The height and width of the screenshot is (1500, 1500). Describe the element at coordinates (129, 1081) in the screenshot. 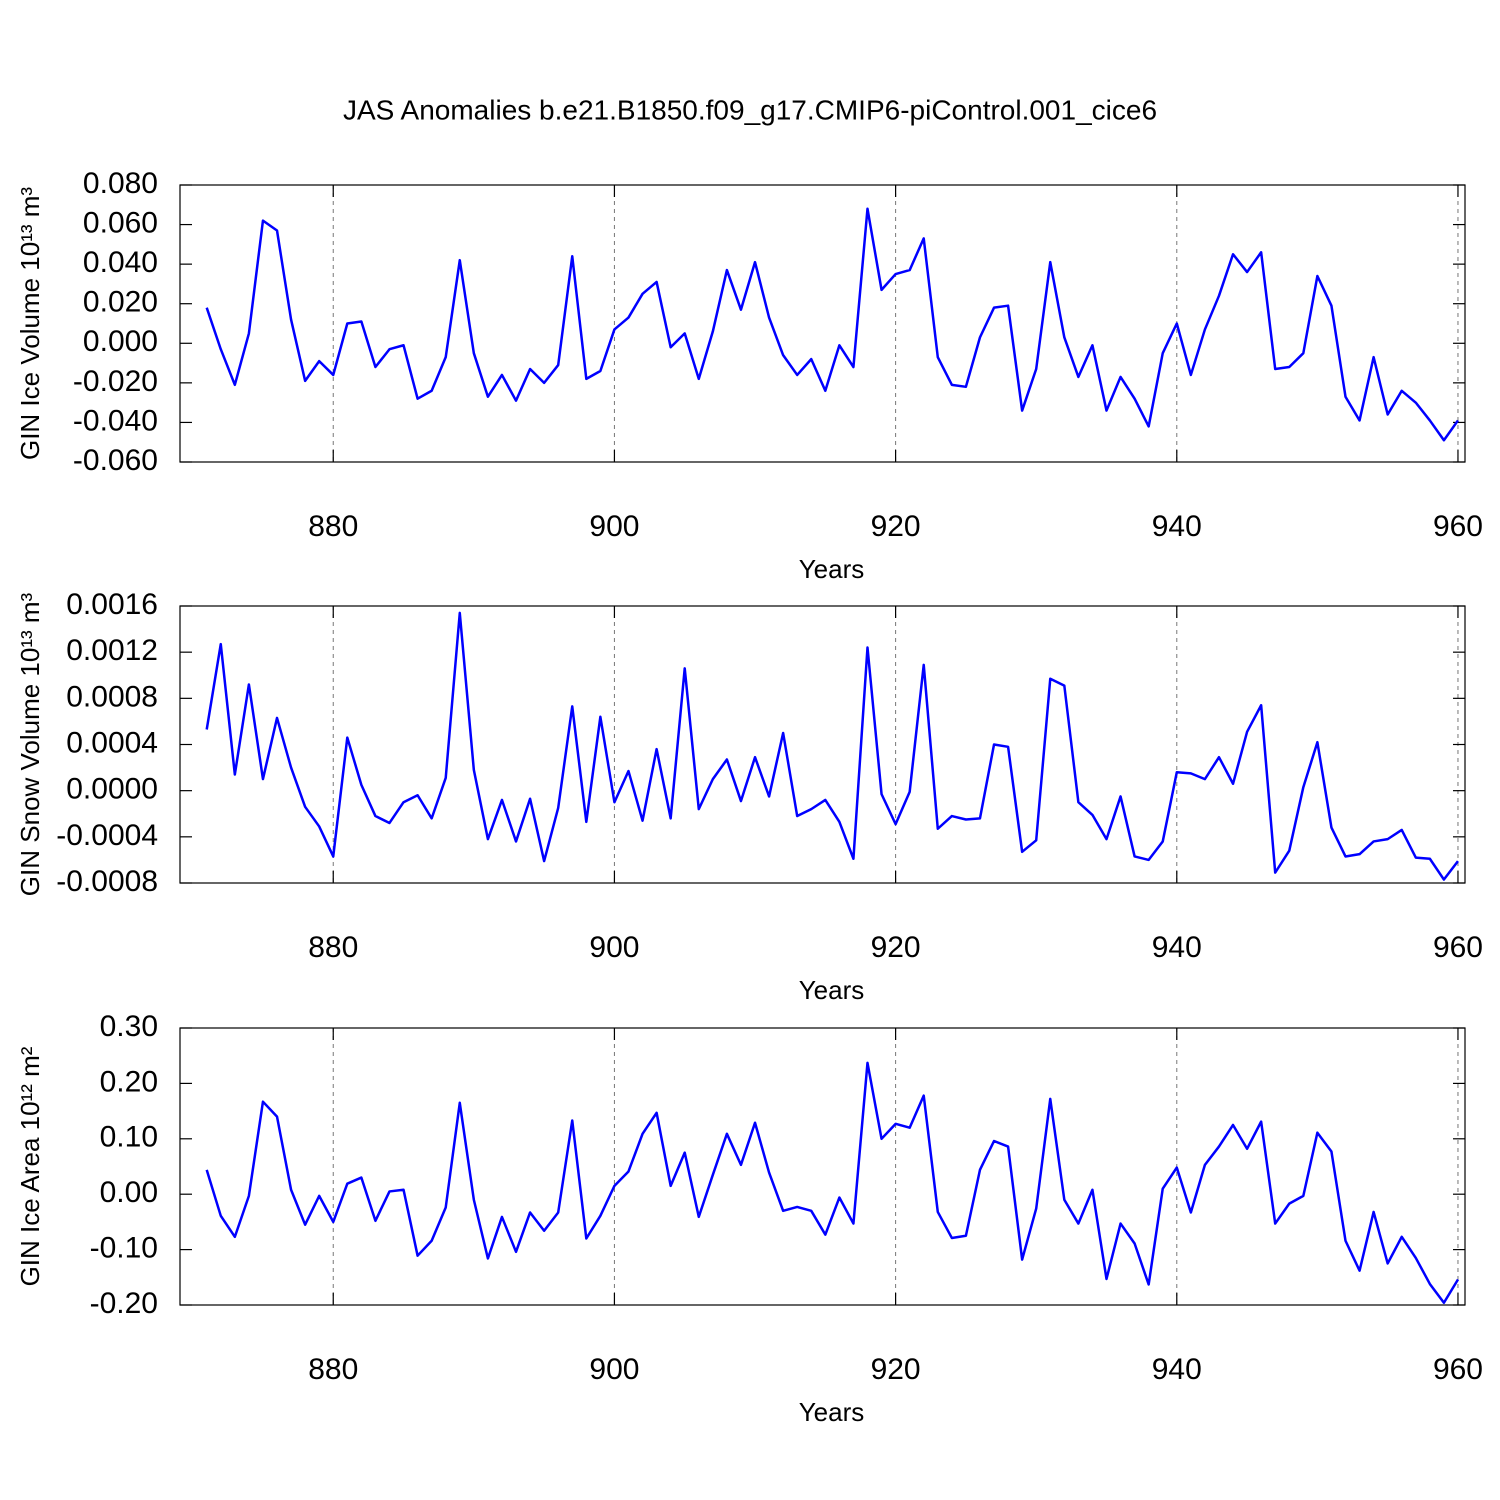

I see `y-tick-label: 0.20` at that location.